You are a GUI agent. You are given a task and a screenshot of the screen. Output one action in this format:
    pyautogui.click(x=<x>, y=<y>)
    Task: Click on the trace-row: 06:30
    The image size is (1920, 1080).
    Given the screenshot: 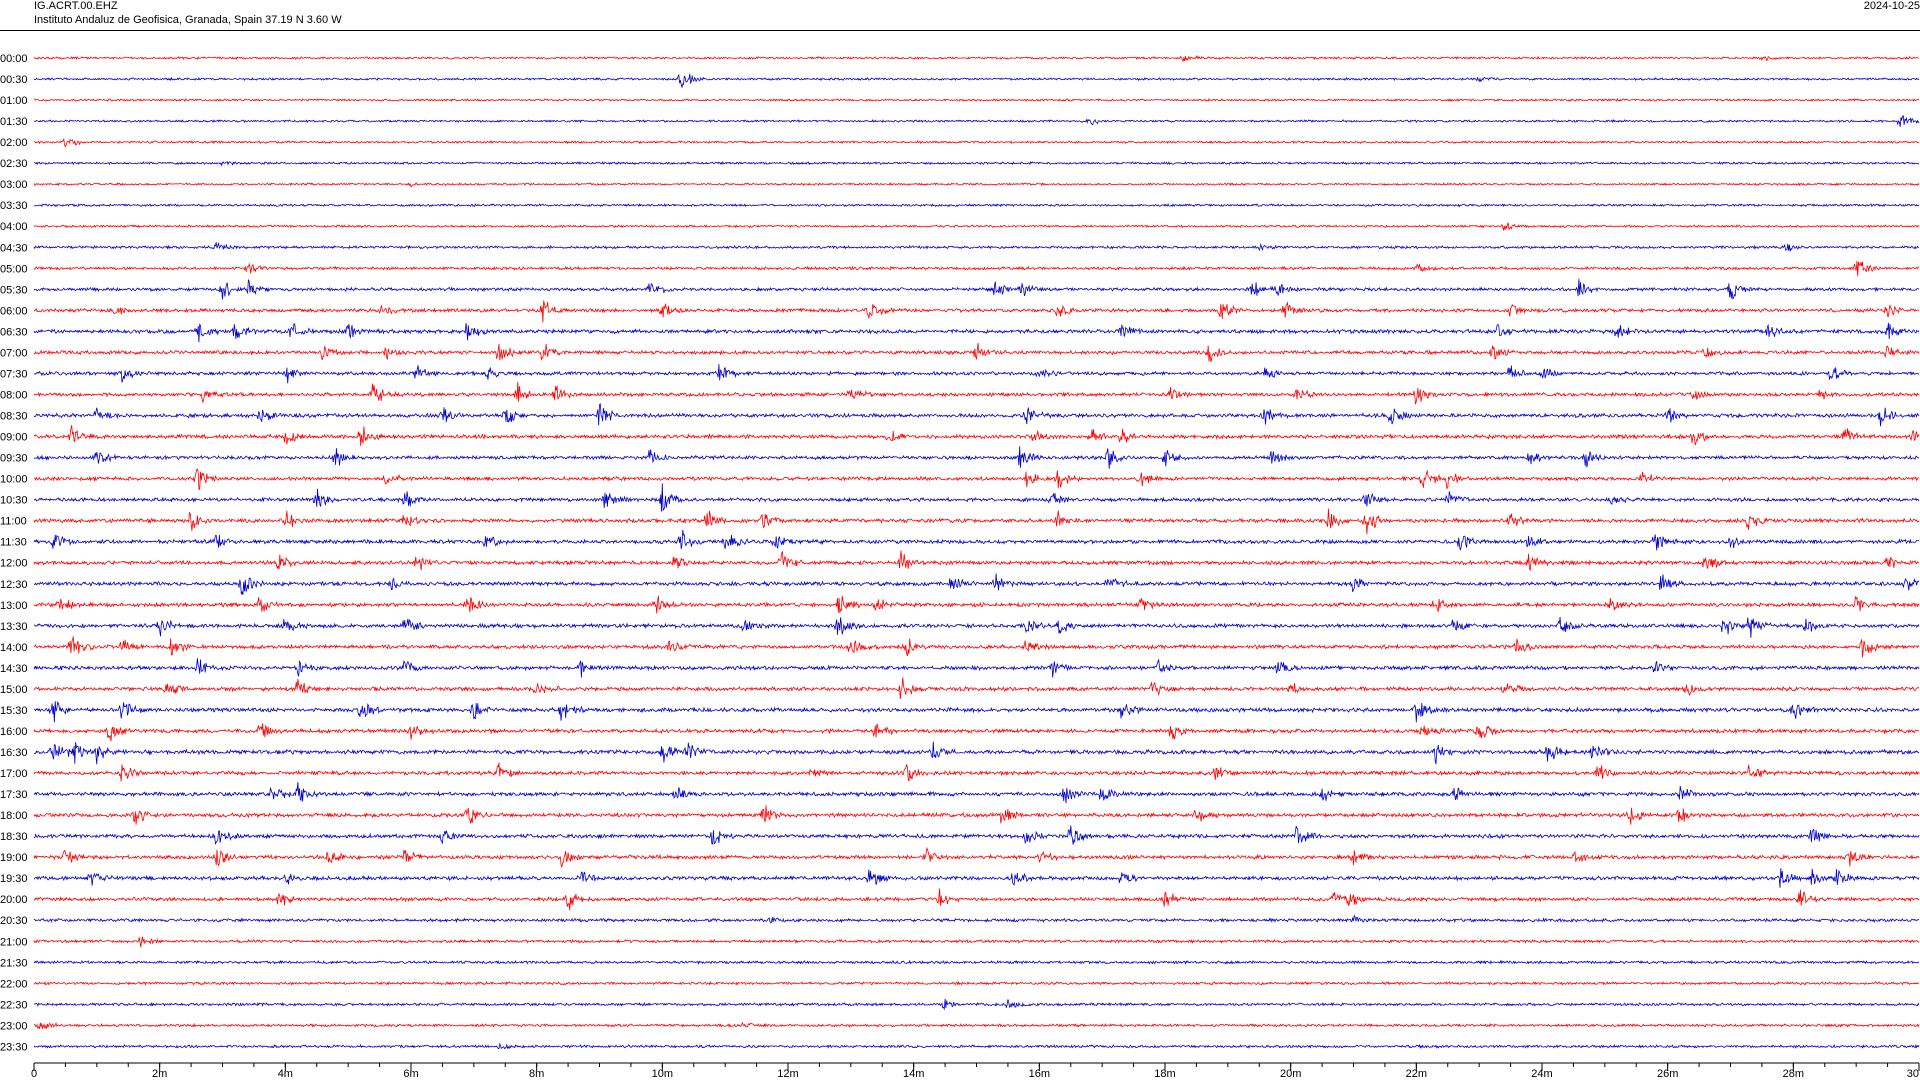 What is the action you would take?
    pyautogui.click(x=960, y=332)
    